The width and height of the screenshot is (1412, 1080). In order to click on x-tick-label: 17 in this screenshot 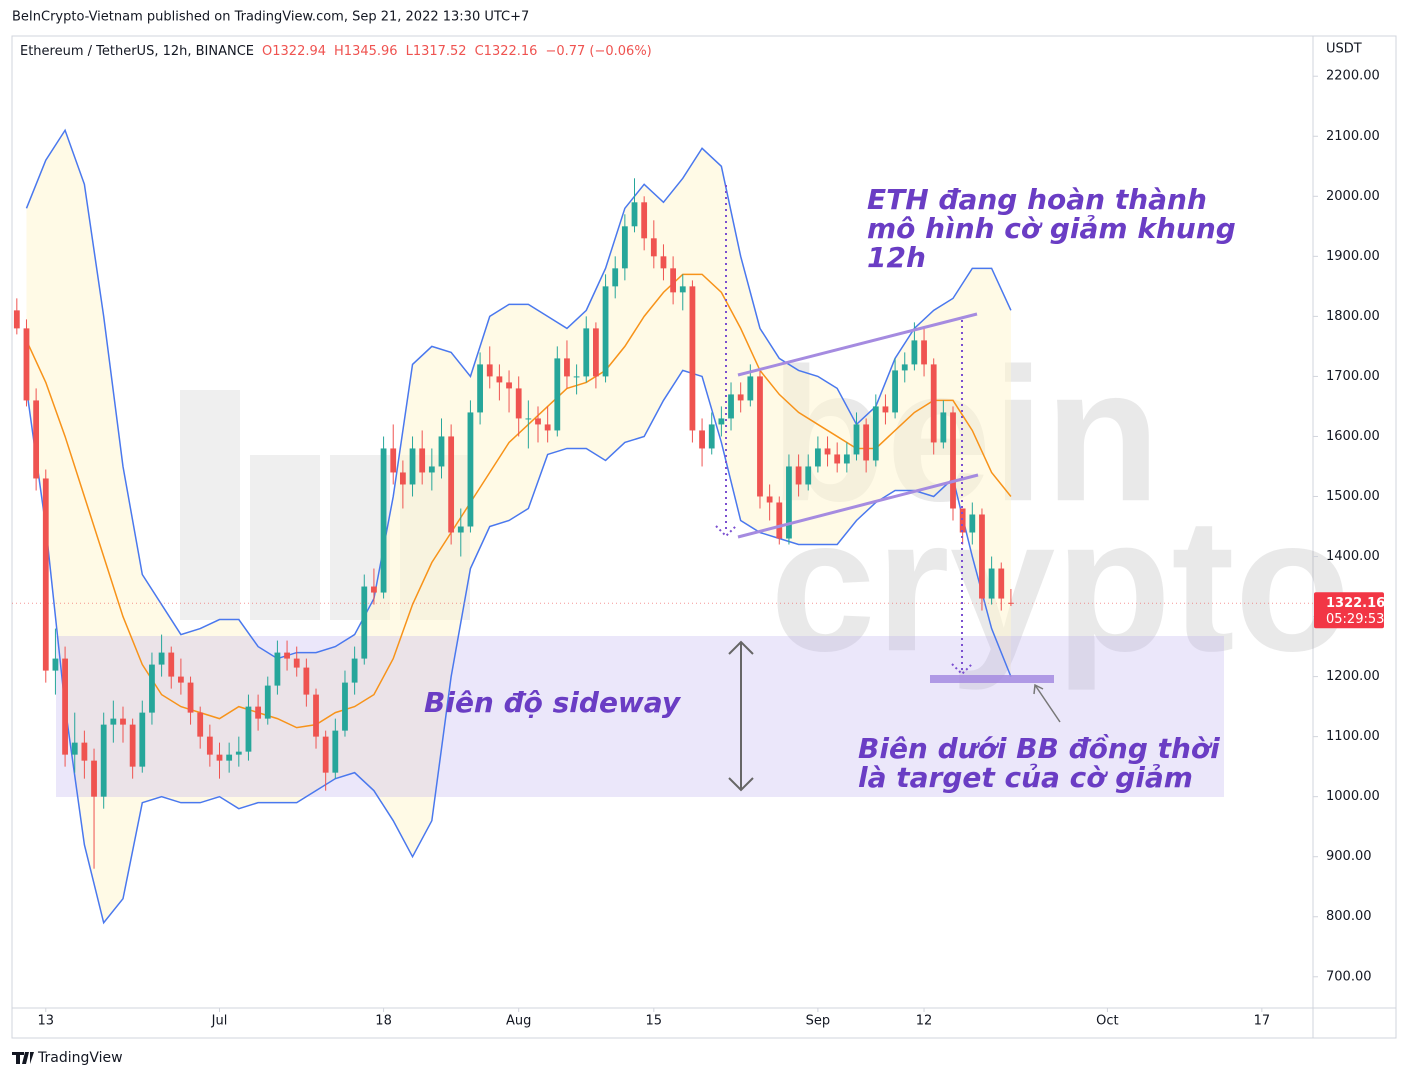, I will do `click(1262, 1021)`.